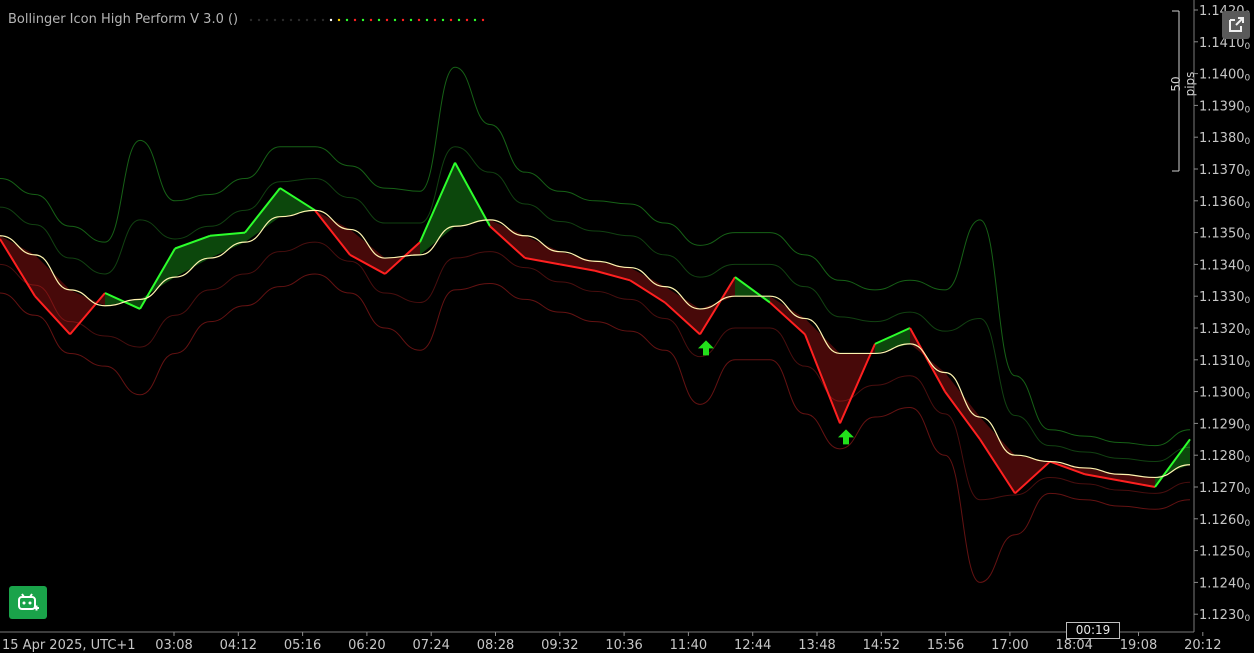 The width and height of the screenshot is (1254, 653). I want to click on time-tick-label: 09:32, so click(559, 645).